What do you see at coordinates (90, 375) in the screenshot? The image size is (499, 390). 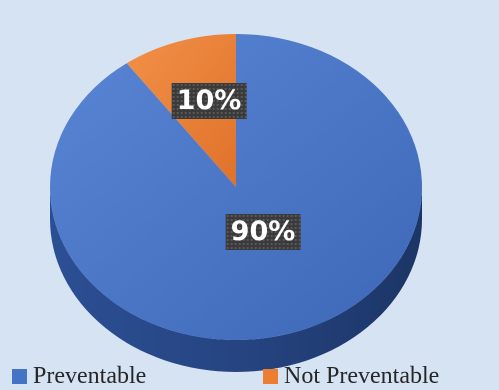 I see `legend-label-preventable: Preventable` at bounding box center [90, 375].